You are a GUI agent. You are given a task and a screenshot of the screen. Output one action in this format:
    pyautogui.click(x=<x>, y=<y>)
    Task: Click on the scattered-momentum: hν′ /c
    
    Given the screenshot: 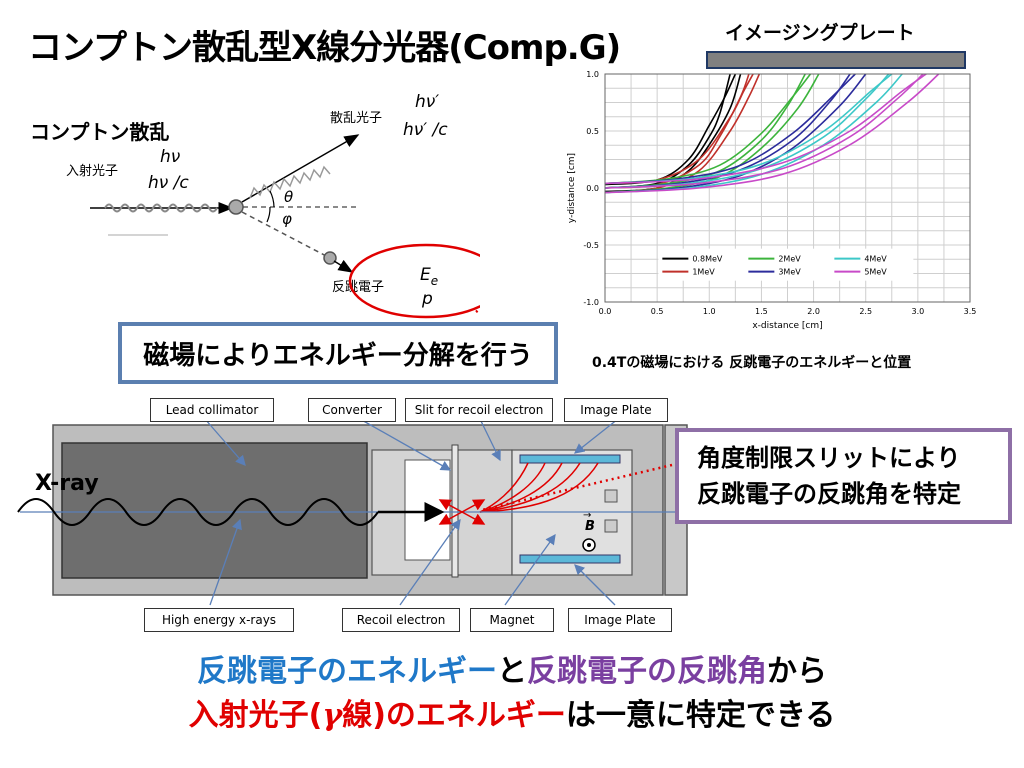 What is the action you would take?
    pyautogui.click(x=425, y=130)
    